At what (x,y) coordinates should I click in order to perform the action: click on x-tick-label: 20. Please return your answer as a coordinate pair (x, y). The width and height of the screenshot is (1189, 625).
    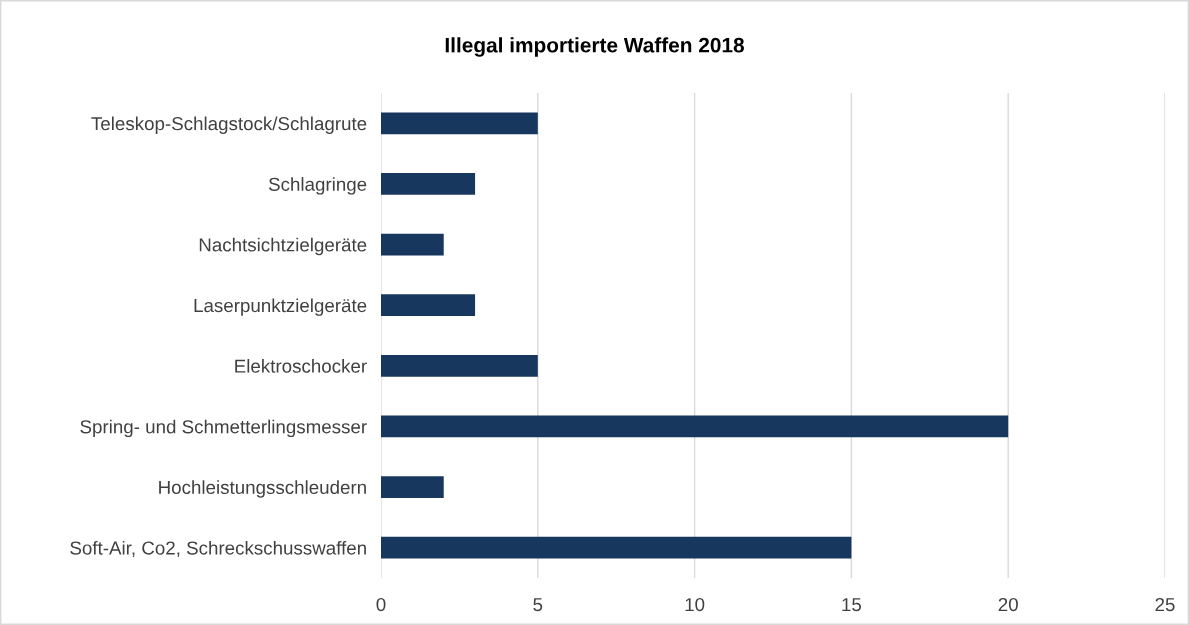
    Looking at the image, I should click on (1008, 604).